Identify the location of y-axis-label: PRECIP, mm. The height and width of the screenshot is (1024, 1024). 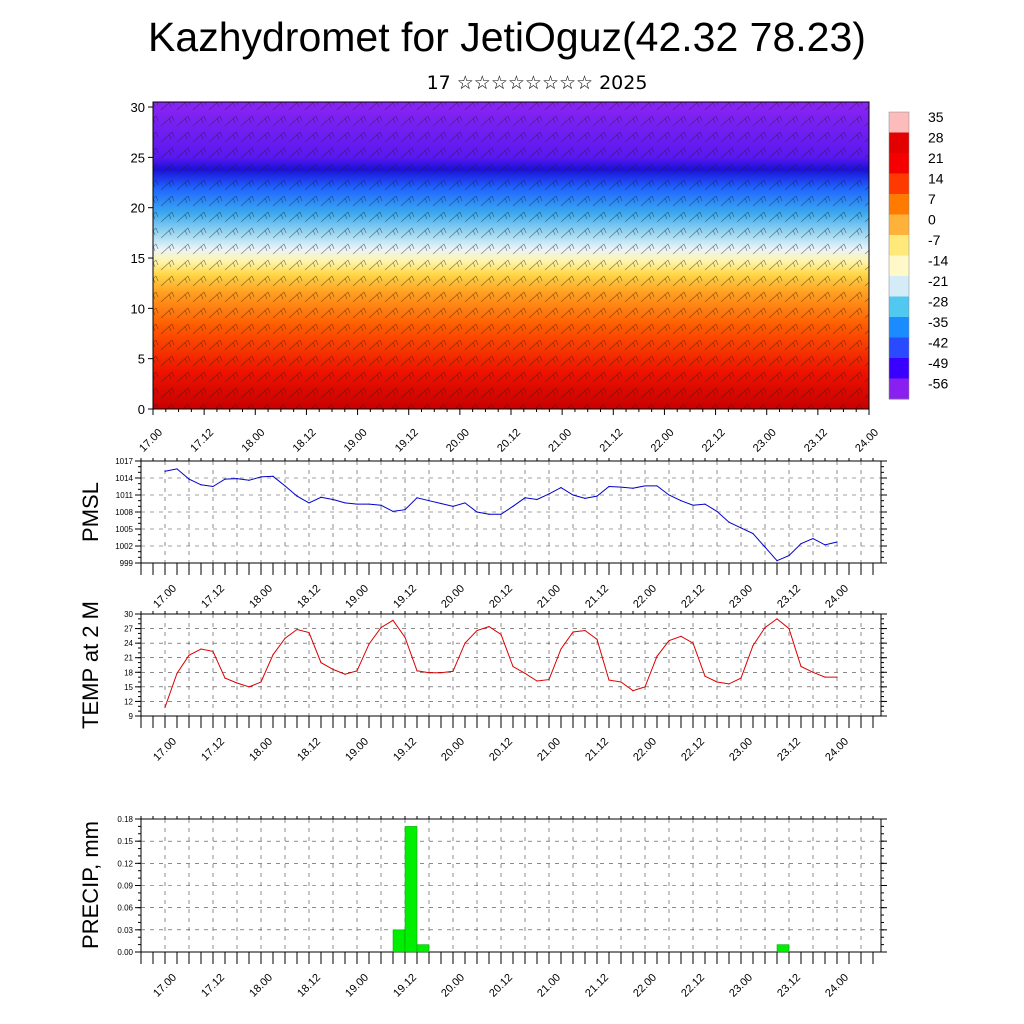
(90, 885).